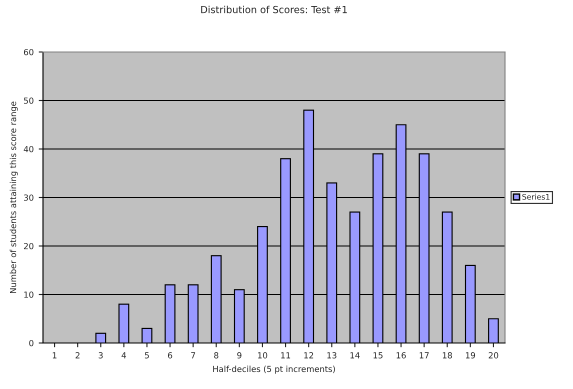 The height and width of the screenshot is (389, 573). Describe the element at coordinates (355, 355) in the screenshot. I see `x-tick-label: 14` at that location.